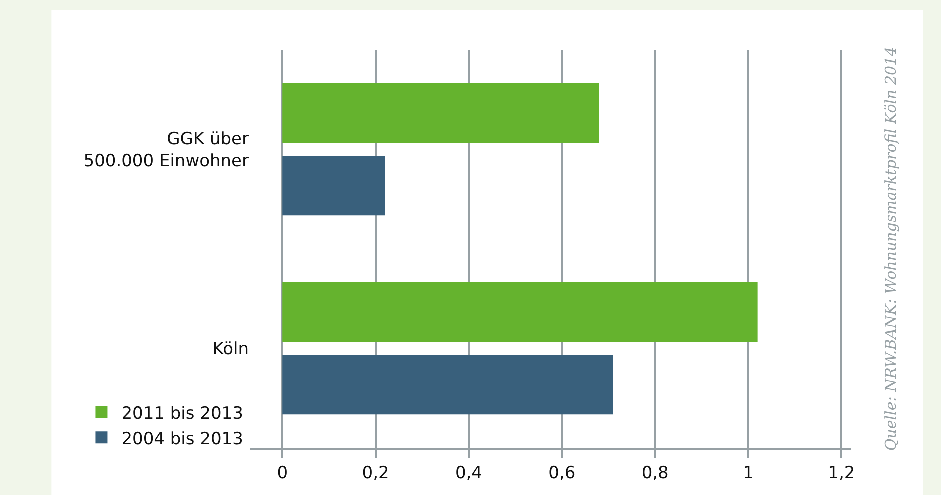  Describe the element at coordinates (562, 473) in the screenshot. I see `x-tick-label: 0,6` at that location.